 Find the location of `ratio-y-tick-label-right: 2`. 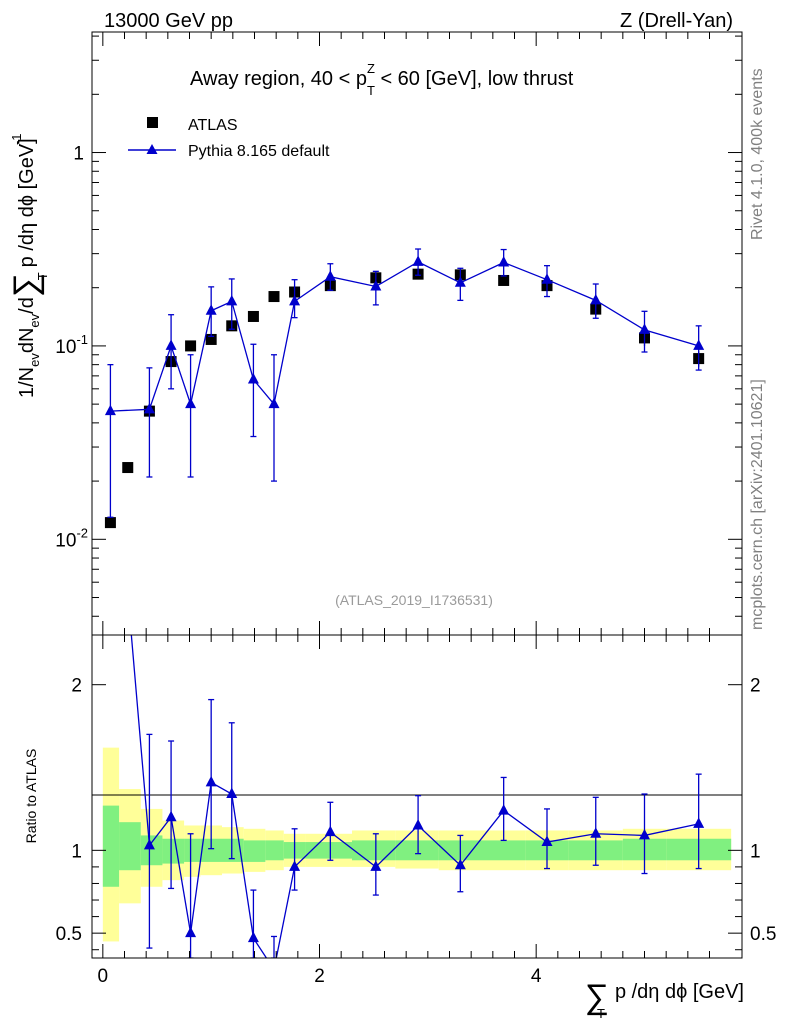

ratio-y-tick-label-right: 2 is located at coordinates (755, 686).